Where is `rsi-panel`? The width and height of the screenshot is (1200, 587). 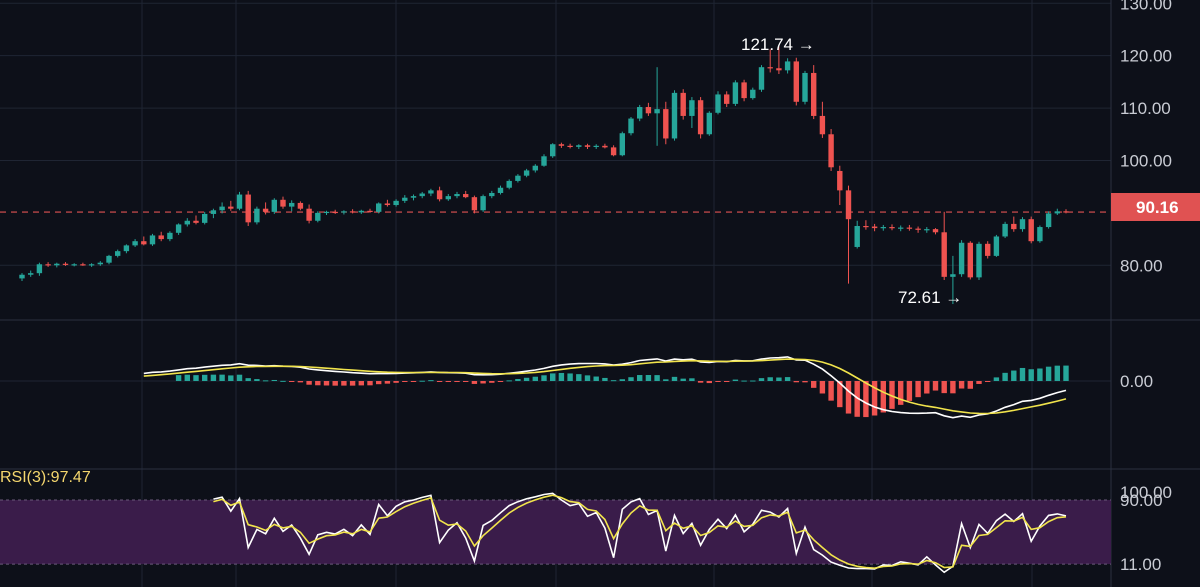 rsi-panel is located at coordinates (555, 533).